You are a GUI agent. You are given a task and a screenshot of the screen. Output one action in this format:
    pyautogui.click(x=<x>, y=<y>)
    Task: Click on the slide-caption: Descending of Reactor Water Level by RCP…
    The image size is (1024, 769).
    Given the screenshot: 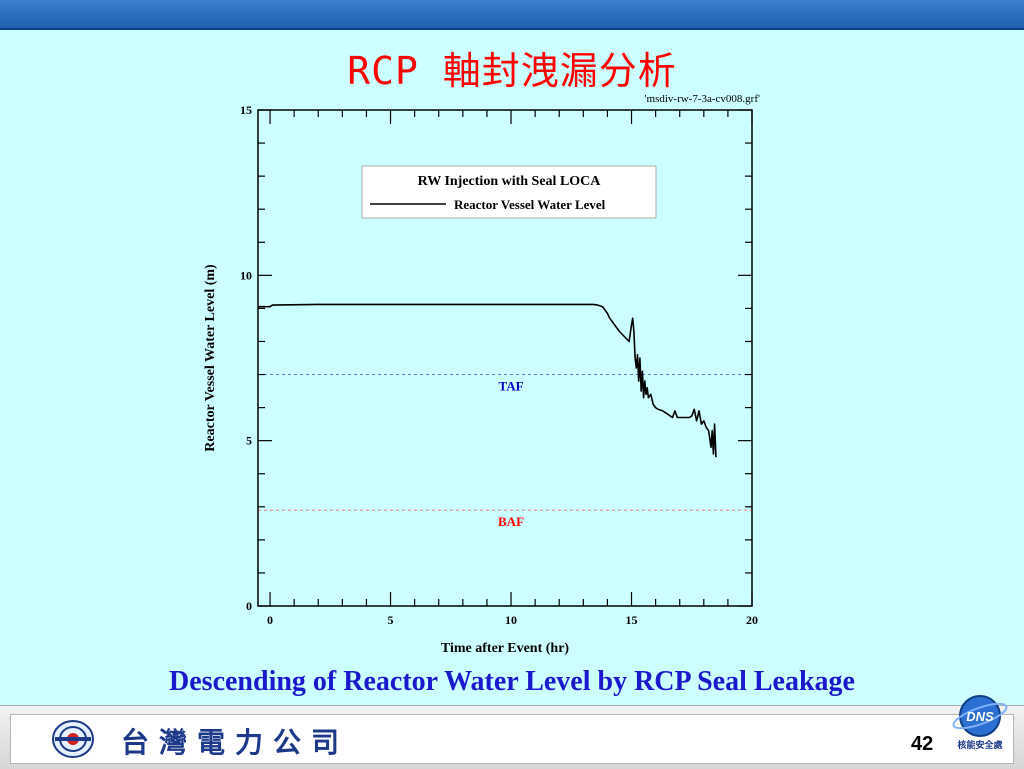 What is the action you would take?
    pyautogui.click(x=512, y=681)
    